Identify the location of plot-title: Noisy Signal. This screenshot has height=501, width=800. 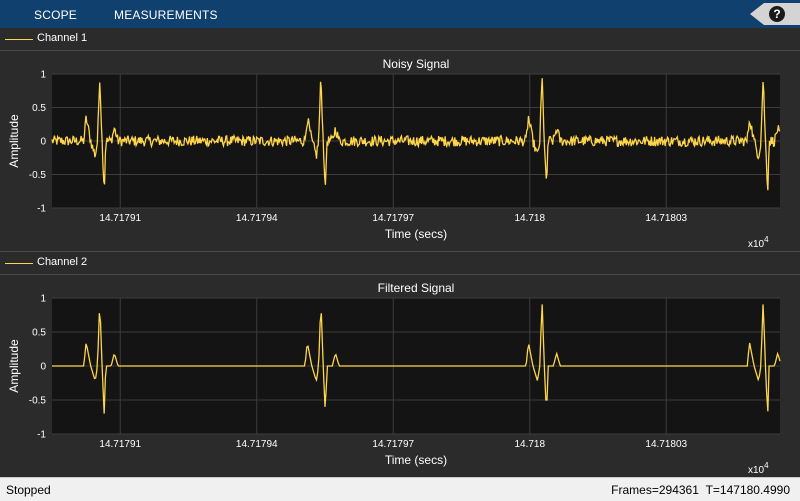
(416, 64).